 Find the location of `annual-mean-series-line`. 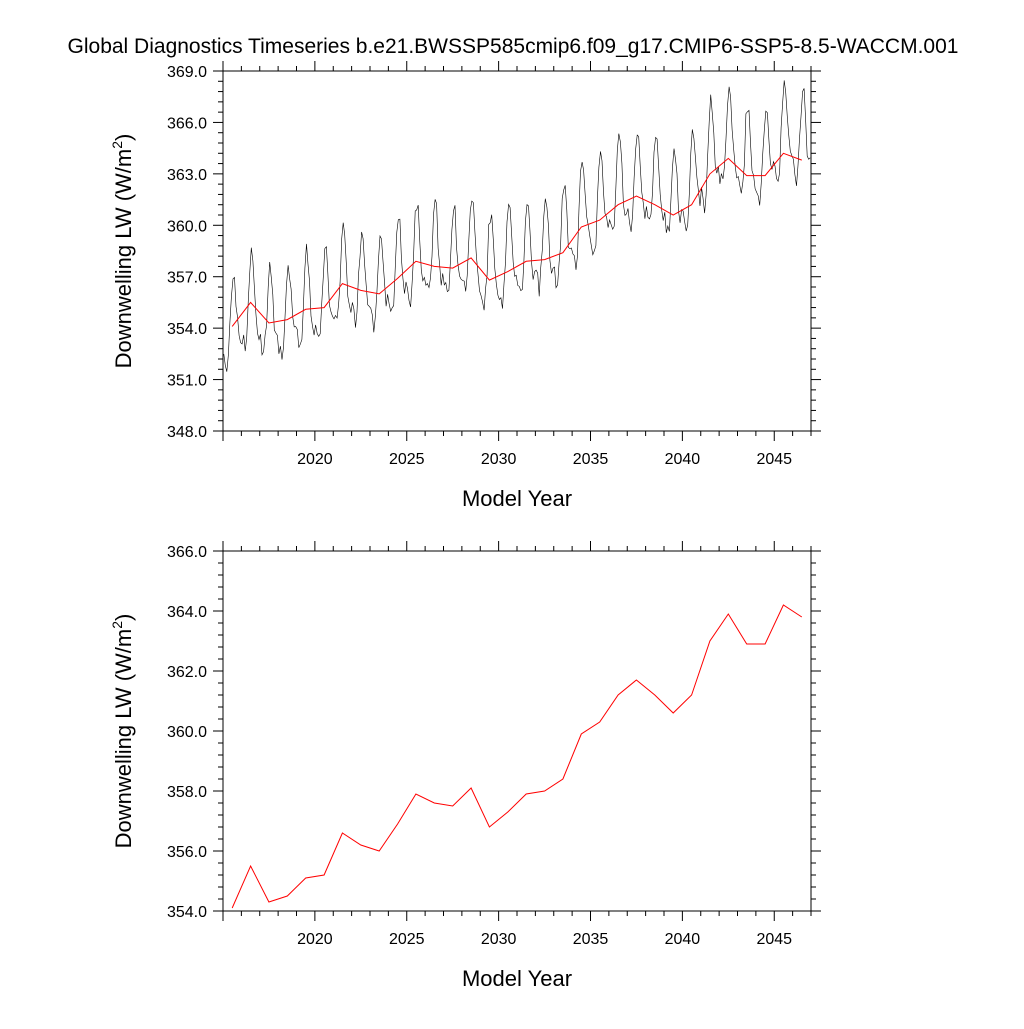

annual-mean-series-line is located at coordinates (517, 239).